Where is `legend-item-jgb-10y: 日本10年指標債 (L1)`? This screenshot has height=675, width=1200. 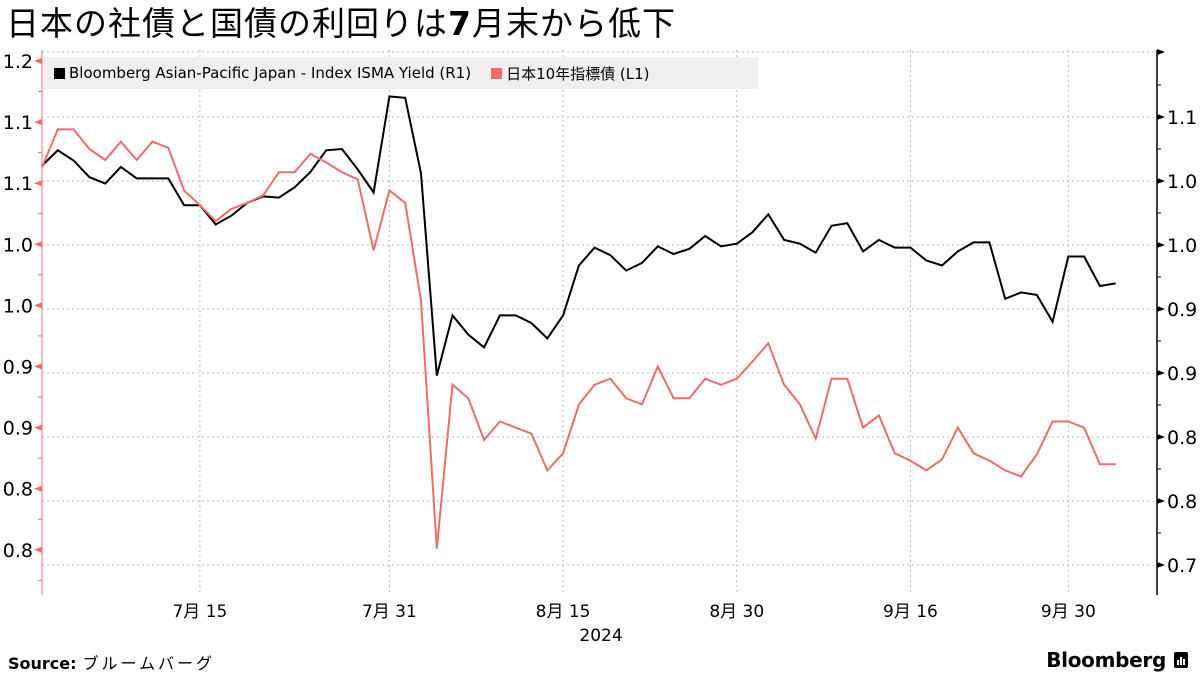
legend-item-jgb-10y: 日本10年指標債 (L1) is located at coordinates (570, 73).